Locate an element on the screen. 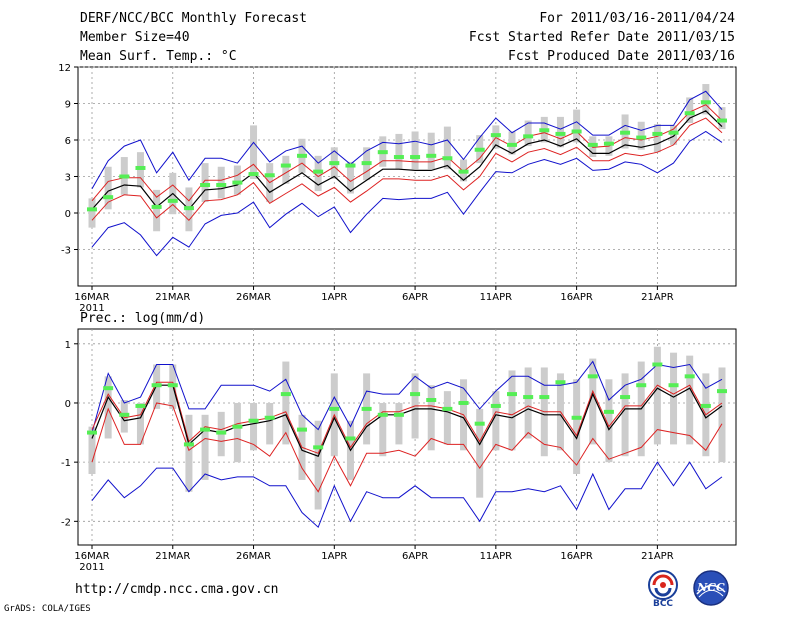 The height and width of the screenshot is (618, 800). temp-ytick-label: 12 is located at coordinates (64, 68).